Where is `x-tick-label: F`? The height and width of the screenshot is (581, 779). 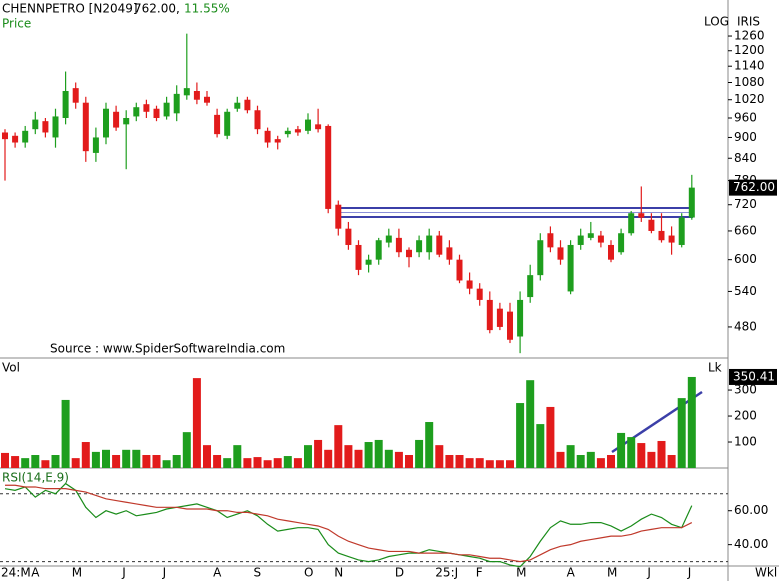 x-tick-label: F is located at coordinates (479, 573).